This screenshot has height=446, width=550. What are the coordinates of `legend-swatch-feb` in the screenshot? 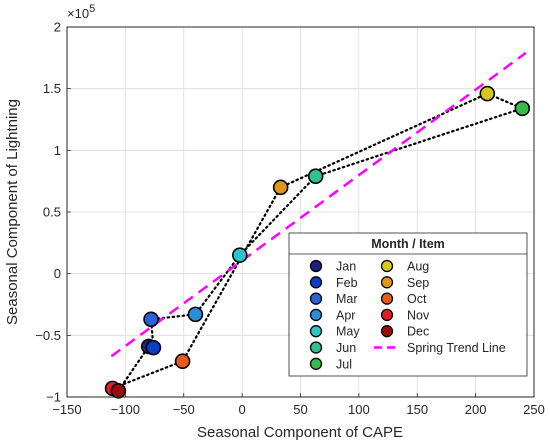 It's located at (316, 282).